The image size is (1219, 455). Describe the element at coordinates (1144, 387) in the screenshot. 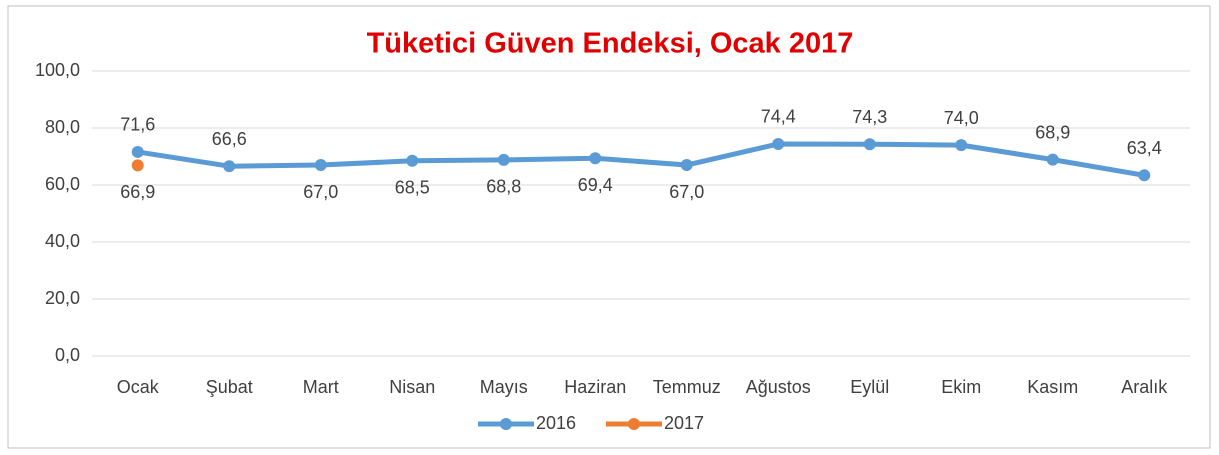

I see `x-tick-label: Aralık` at that location.